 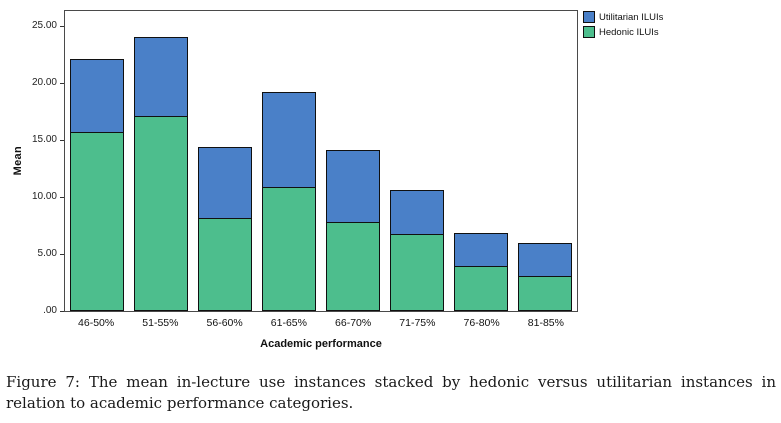 I want to click on x-axis-title: Academic performance, so click(x=321, y=344).